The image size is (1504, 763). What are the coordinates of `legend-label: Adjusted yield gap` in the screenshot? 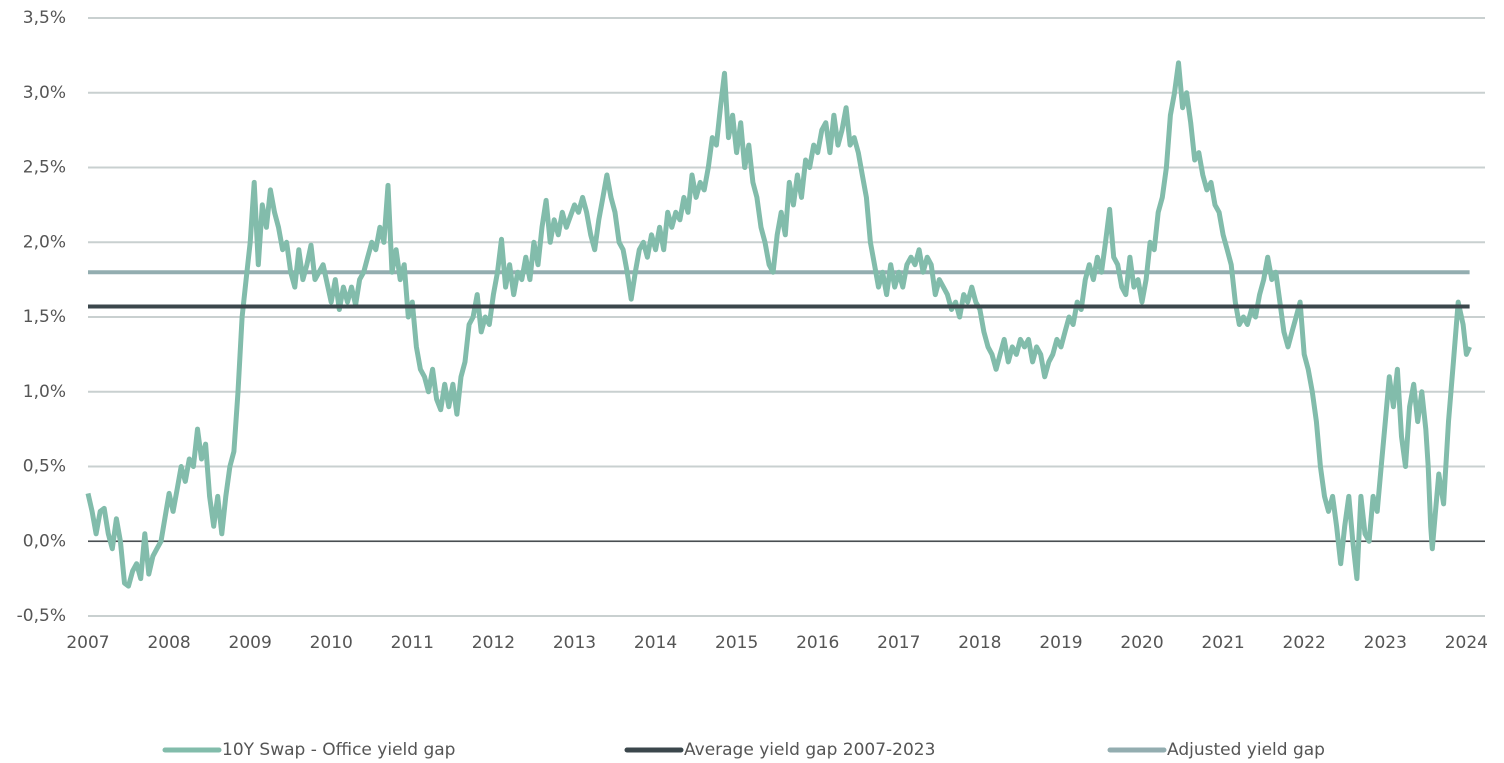 It's located at (1246, 750).